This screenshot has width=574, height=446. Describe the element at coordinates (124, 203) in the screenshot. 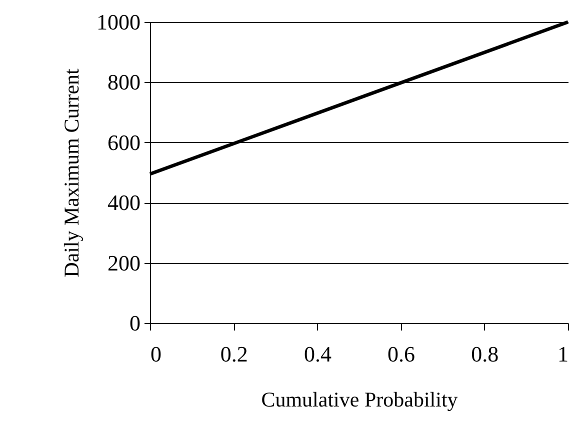

I see `y-tick-label: 400` at that location.